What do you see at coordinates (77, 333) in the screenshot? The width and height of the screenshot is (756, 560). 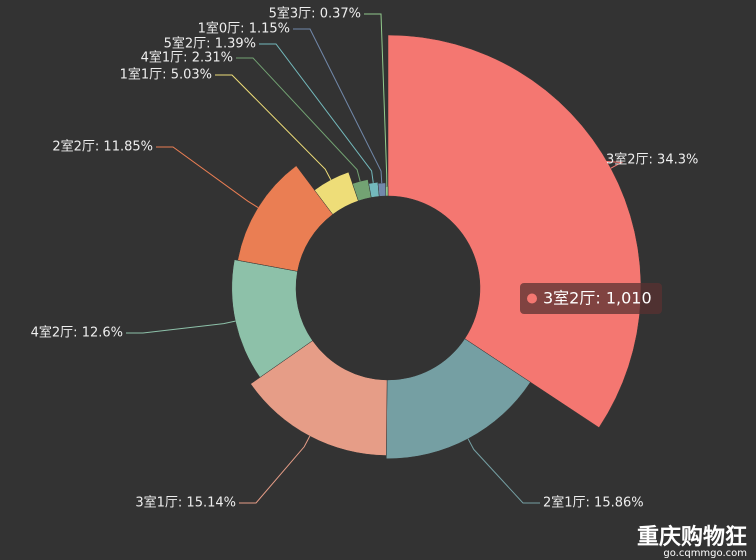 I see `data-label: 4室2厅: 12.6%` at bounding box center [77, 333].